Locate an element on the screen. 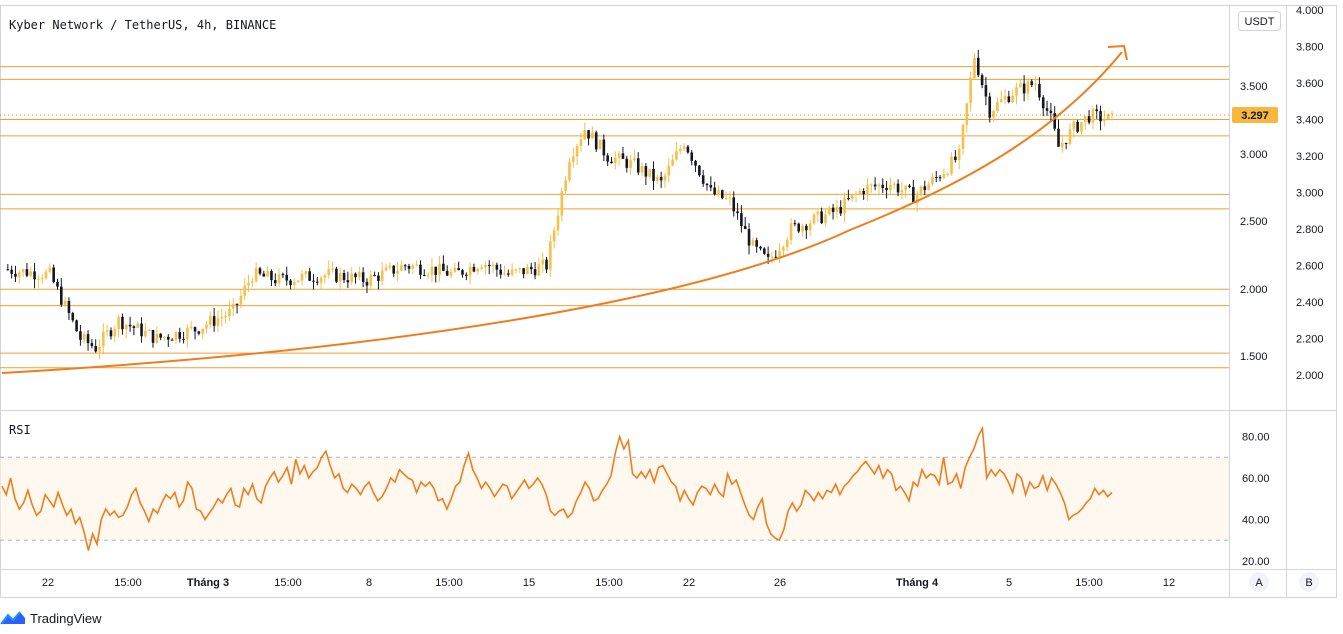  tradingview-logo-icon is located at coordinates (12, 618).